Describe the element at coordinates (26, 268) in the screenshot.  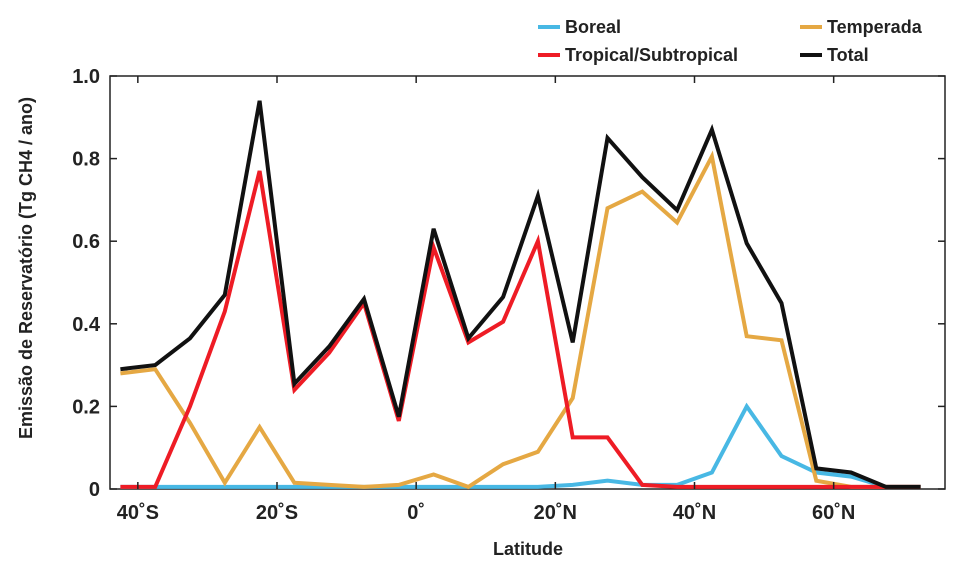
I see `y-axis-label: Emissão de Reservatório (Tg CH4 / ano)` at that location.